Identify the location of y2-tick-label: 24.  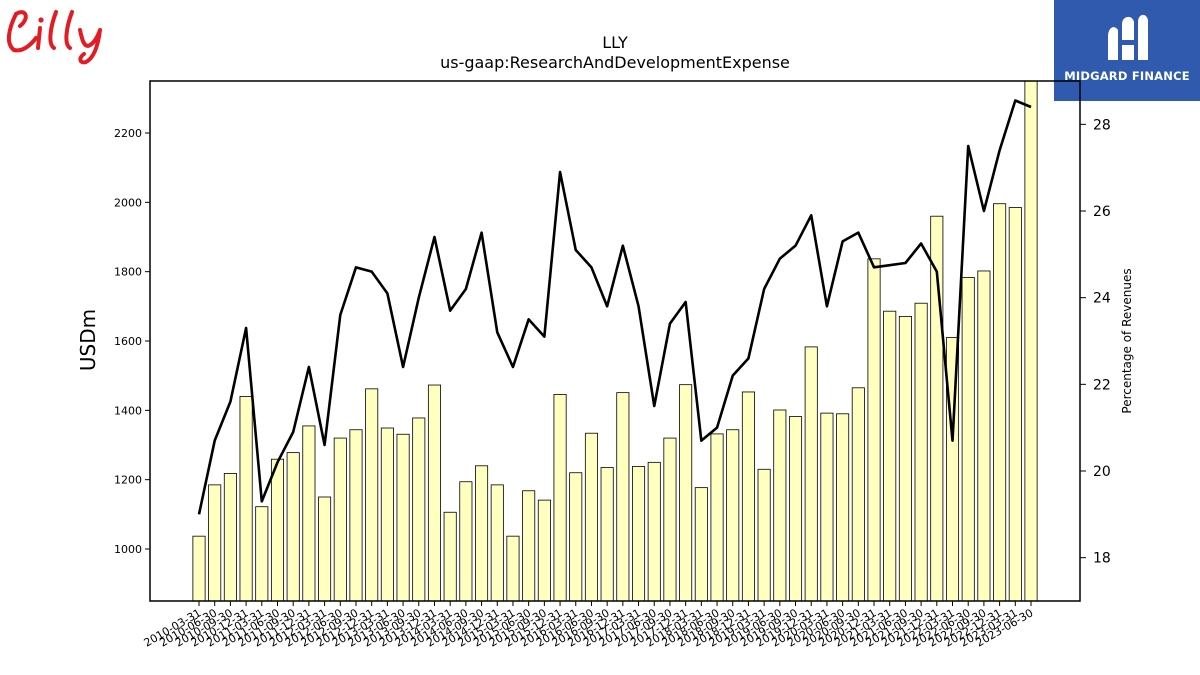
(1102, 299).